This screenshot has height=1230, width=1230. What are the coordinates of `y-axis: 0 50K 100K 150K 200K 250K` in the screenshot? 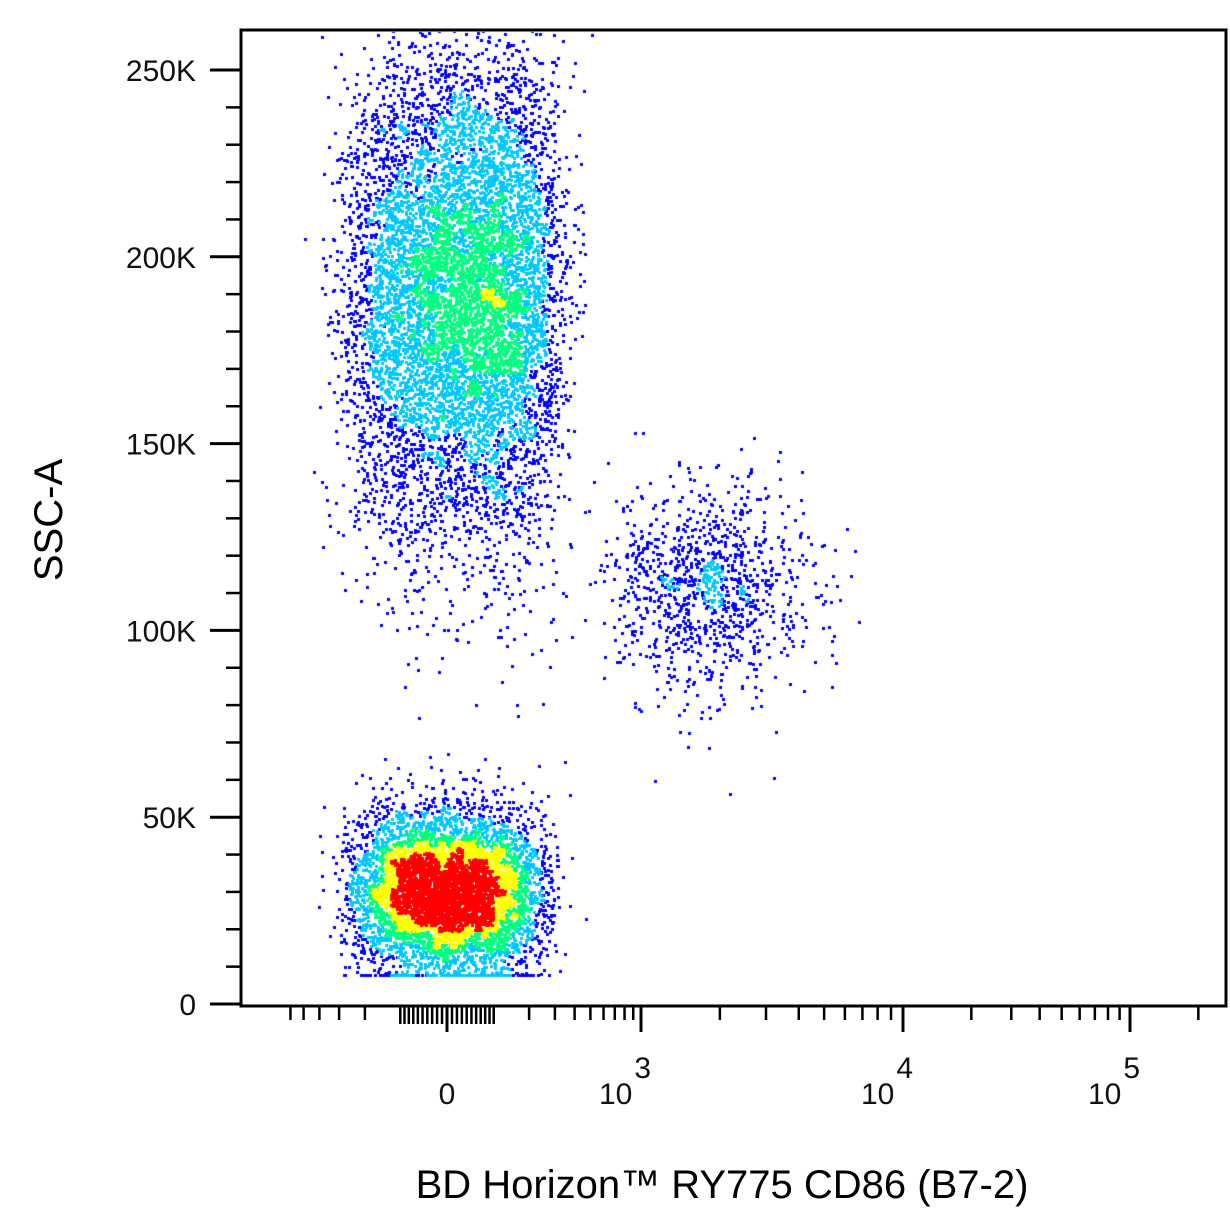 It's located at (183, 538).